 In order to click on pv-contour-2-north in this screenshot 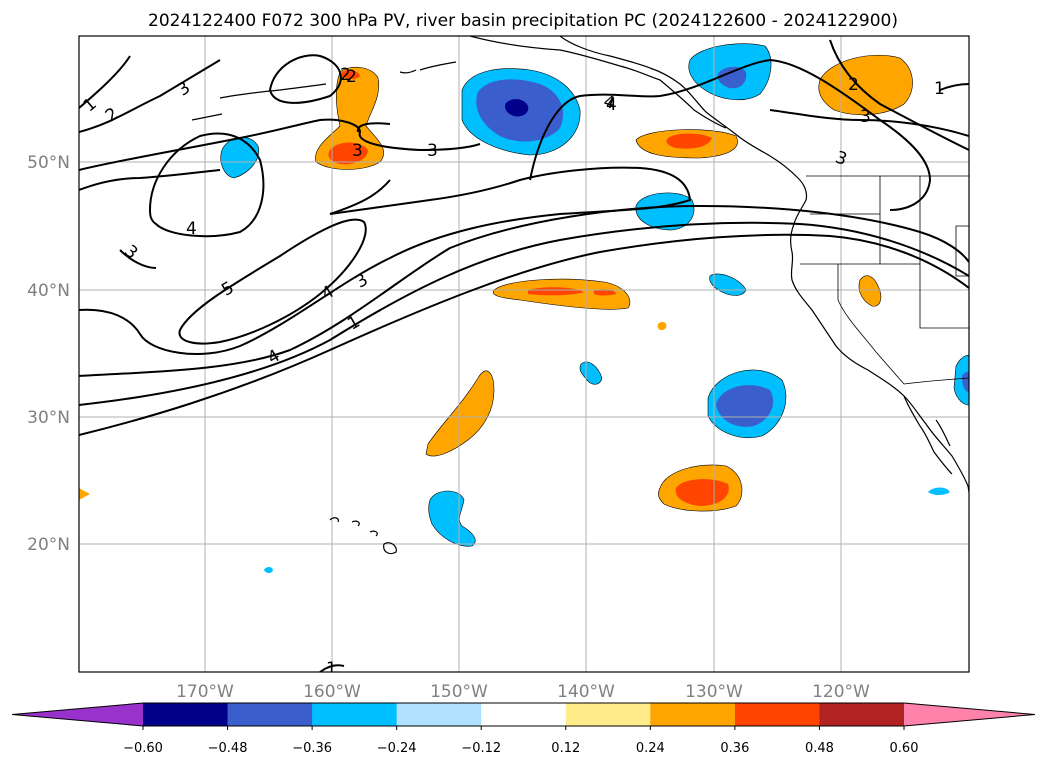, I will do `click(150, 96)`.